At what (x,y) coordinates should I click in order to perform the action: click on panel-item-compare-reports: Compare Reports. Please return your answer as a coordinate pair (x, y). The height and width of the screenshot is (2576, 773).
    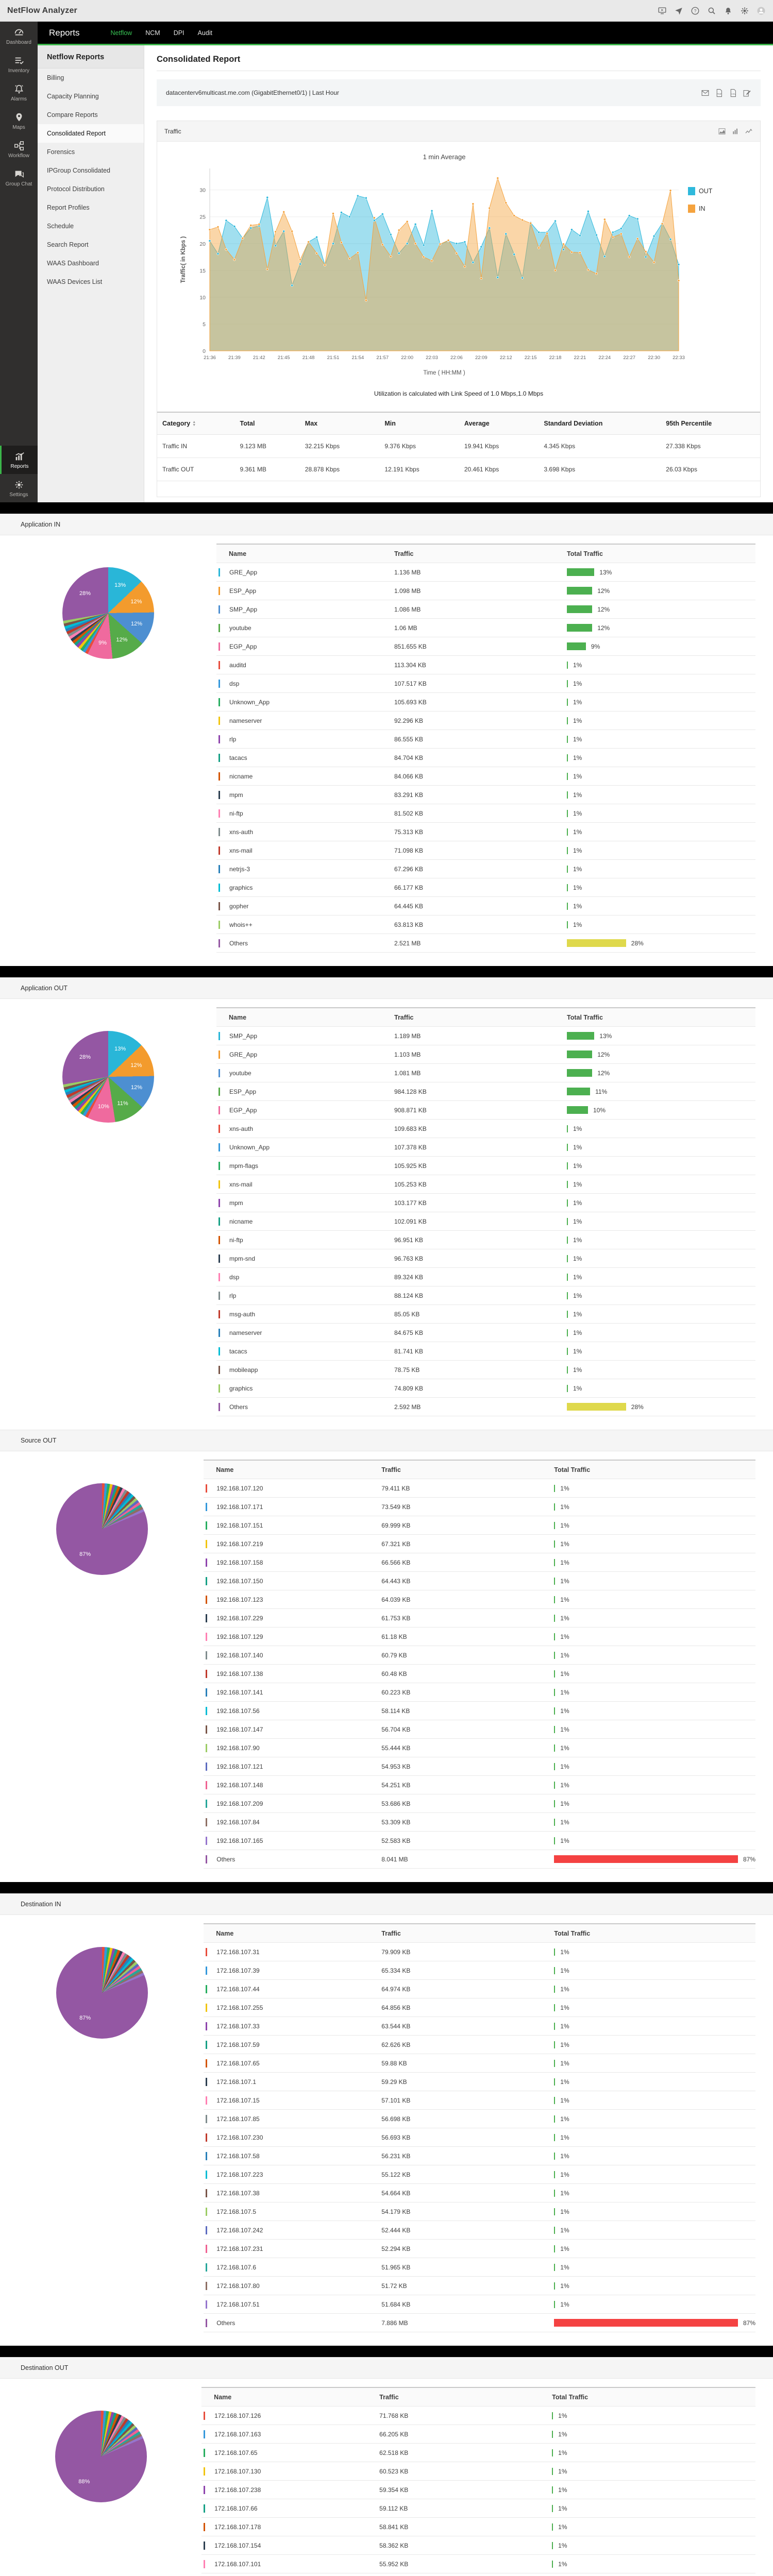
    Looking at the image, I should click on (72, 114).